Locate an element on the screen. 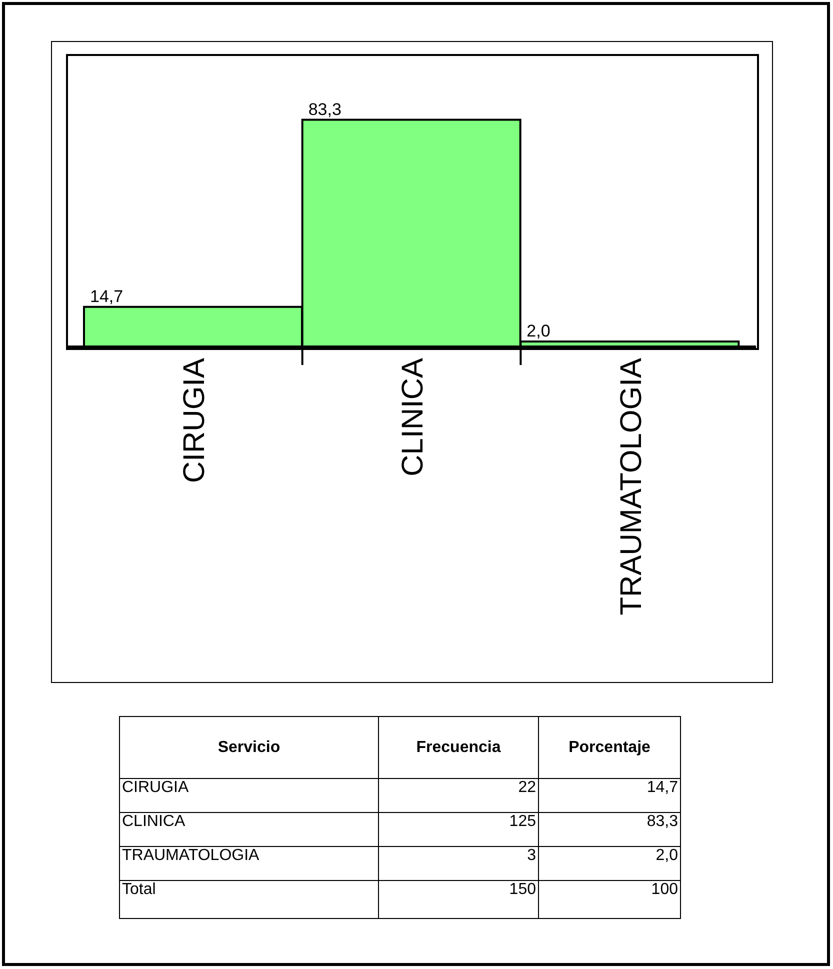 This screenshot has width=833, height=969. text: Porcentaje is located at coordinates (609, 747).